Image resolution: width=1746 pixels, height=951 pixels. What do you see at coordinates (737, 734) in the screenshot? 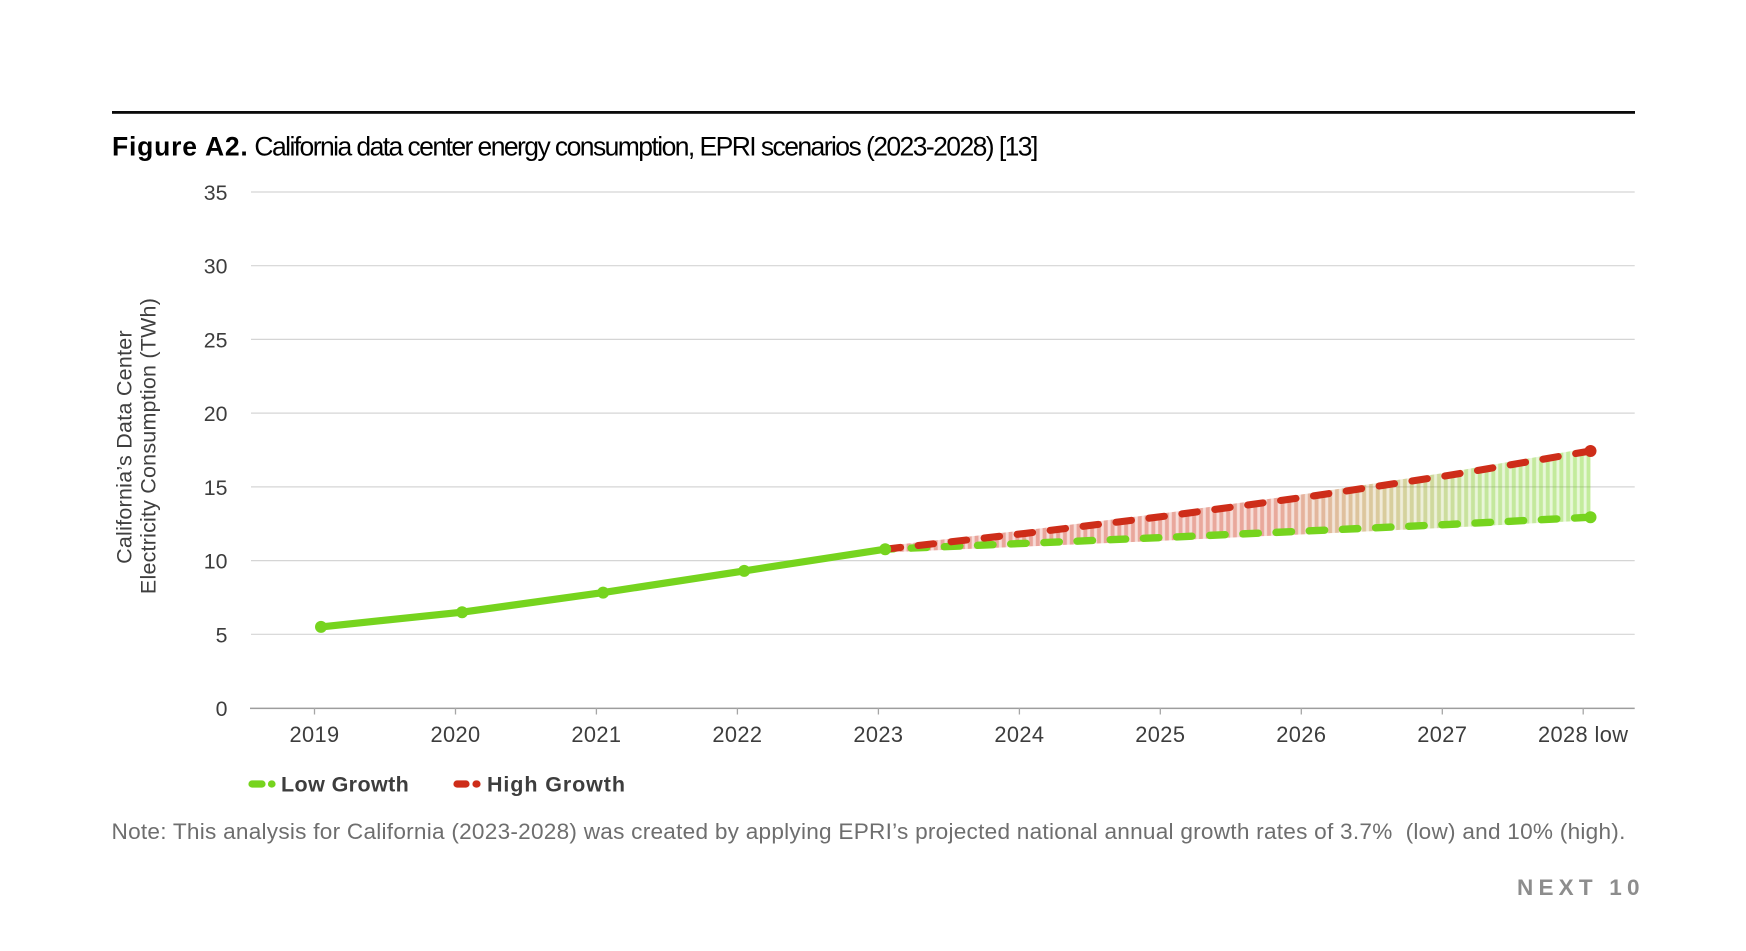
I see `svg-text: 2022` at bounding box center [737, 734].